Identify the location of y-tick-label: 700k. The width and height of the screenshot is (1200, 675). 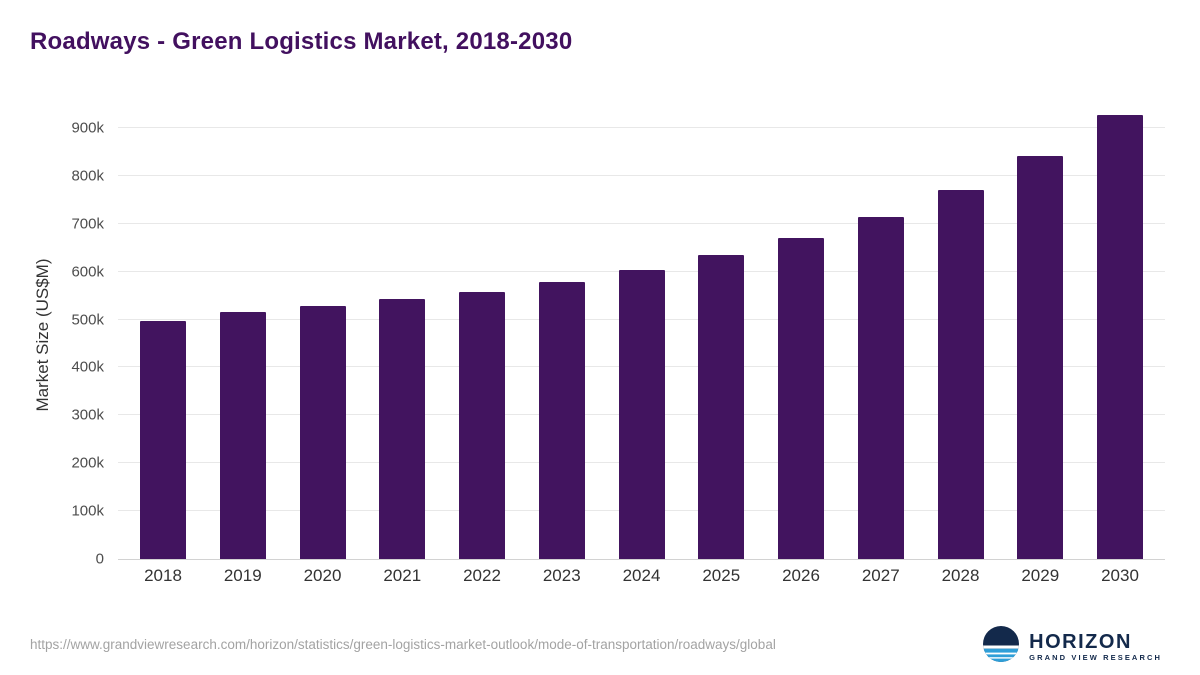
(87, 224).